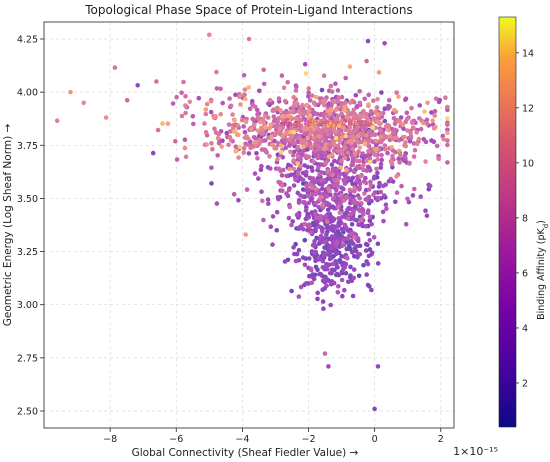 The image size is (550, 462). Describe the element at coordinates (543, 270) in the screenshot. I see `colorbar-label: Binding Affinity (pKd)` at that location.